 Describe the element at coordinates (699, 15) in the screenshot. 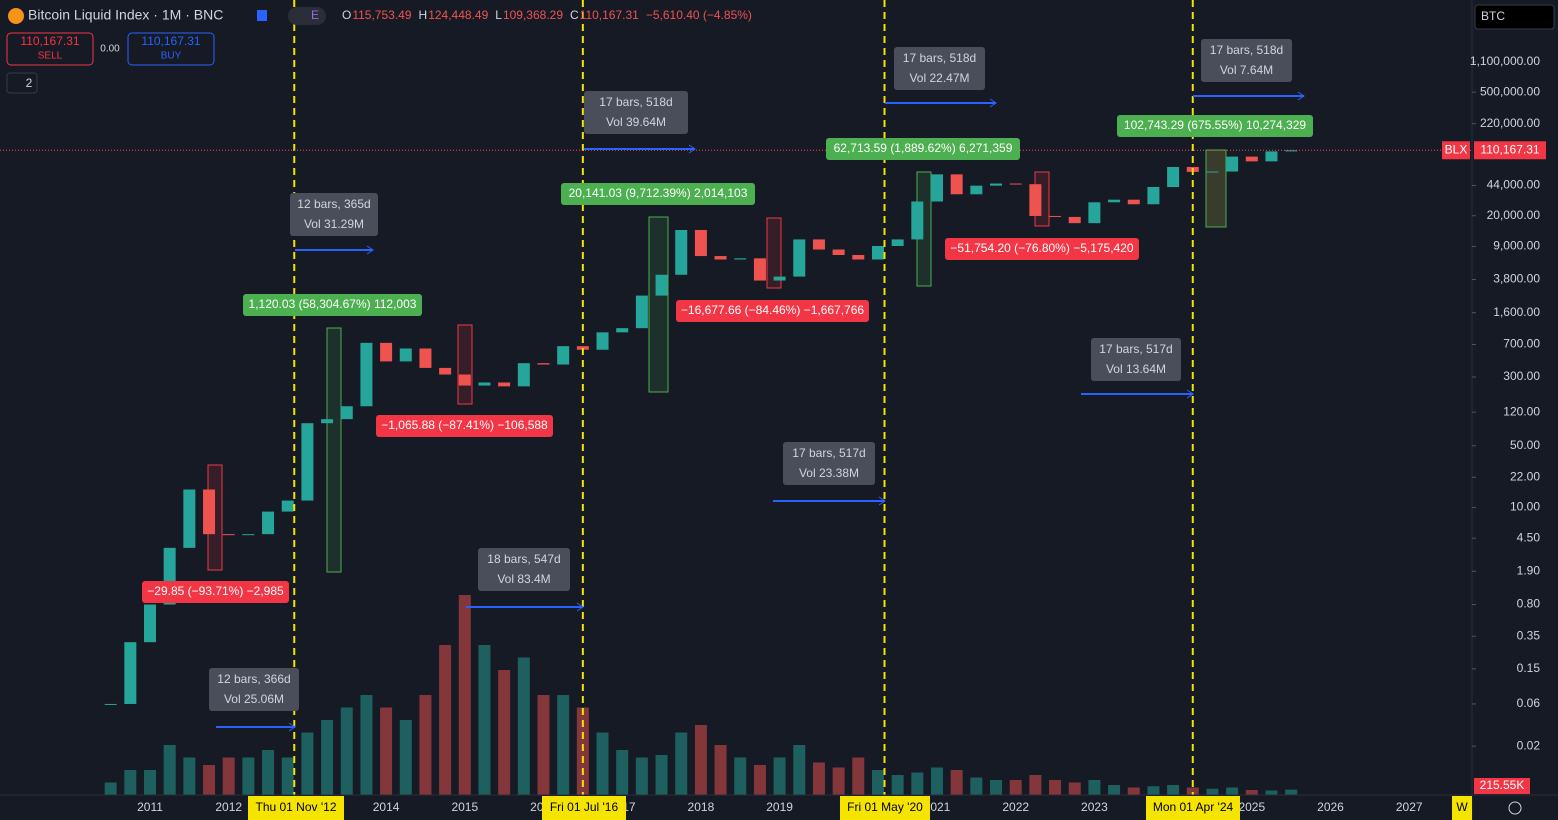

I see `change: −5,610.40 (−4.85%)` at that location.